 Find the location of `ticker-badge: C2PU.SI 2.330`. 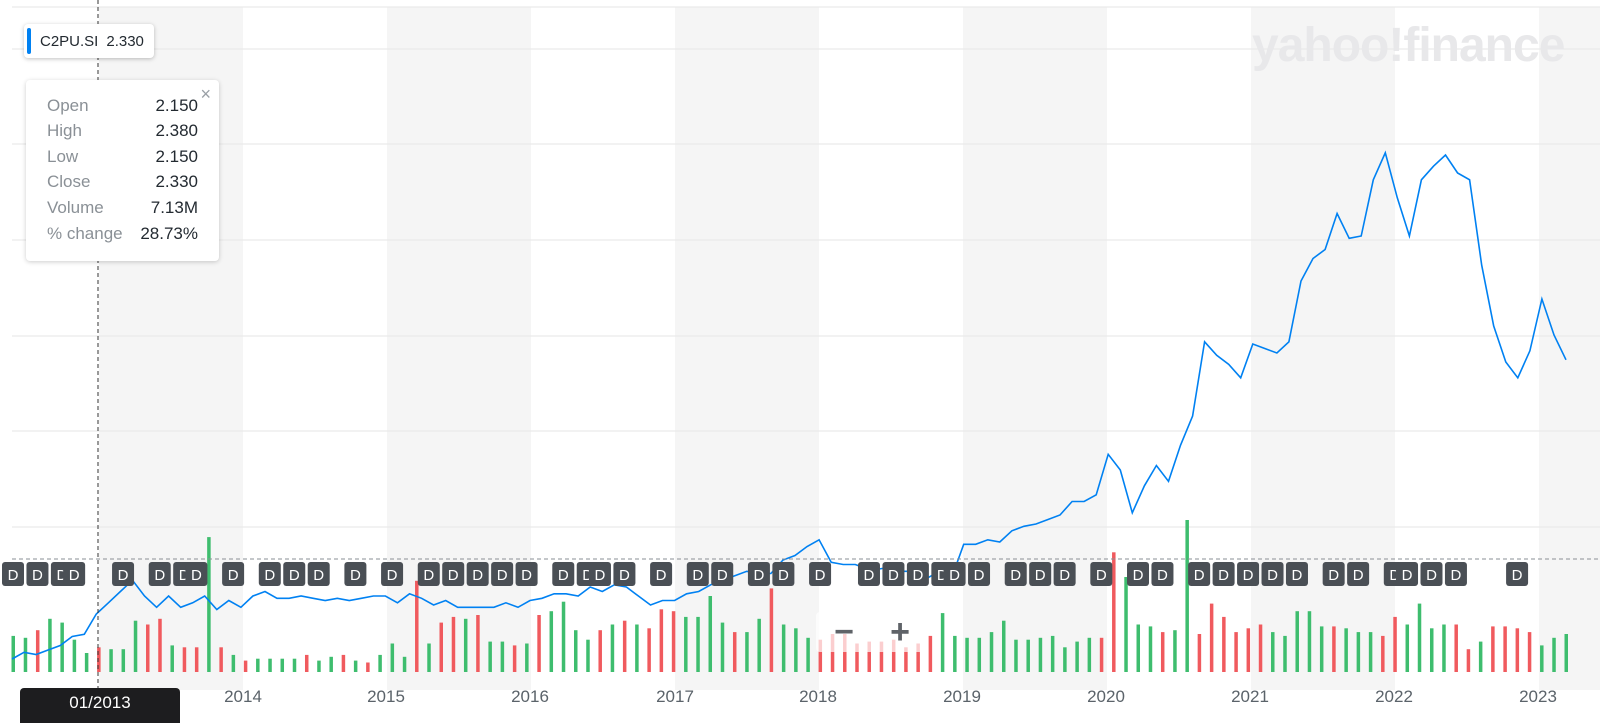

ticker-badge: C2PU.SI 2.330 is located at coordinates (89, 41).